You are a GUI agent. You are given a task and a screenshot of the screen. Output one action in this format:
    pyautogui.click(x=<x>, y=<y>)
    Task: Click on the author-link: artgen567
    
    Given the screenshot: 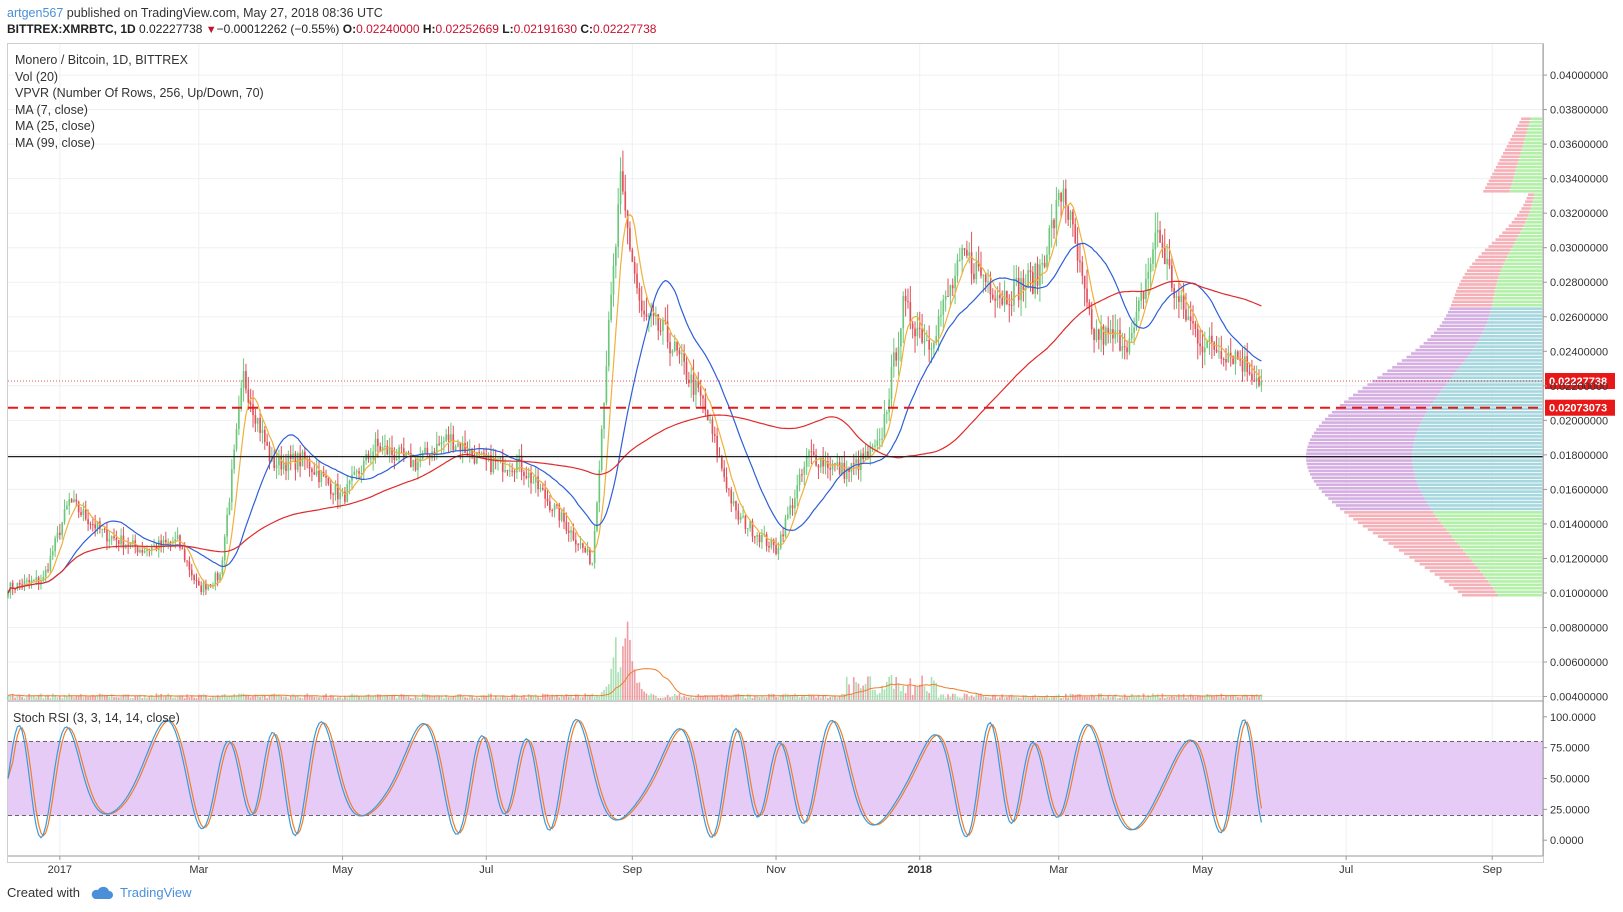 What is the action you would take?
    pyautogui.click(x=35, y=13)
    